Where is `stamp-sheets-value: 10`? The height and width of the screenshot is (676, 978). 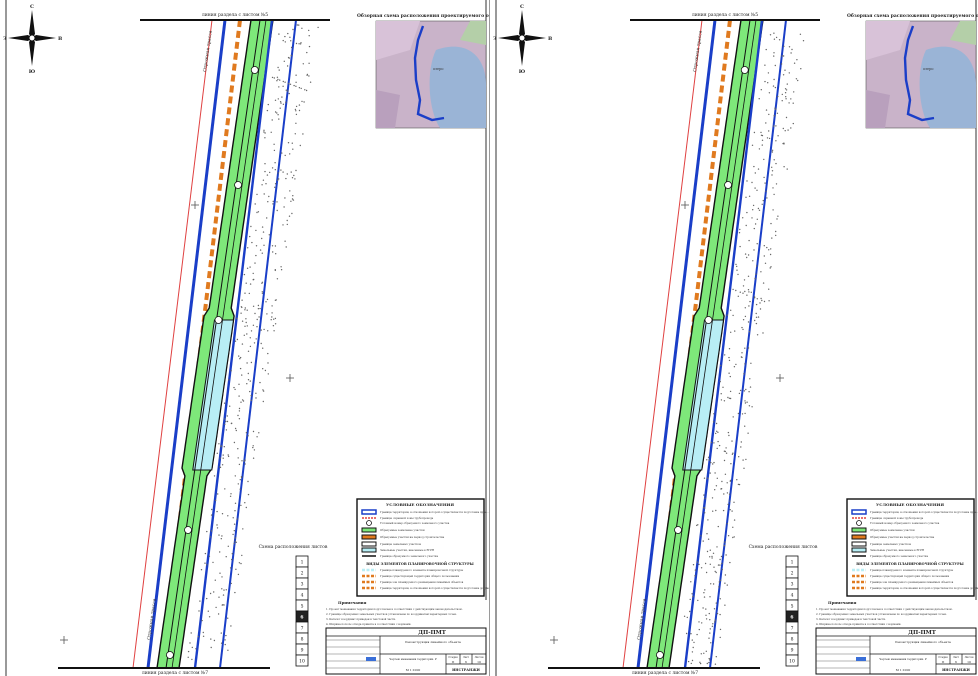
stamp-sheets-value: 10 is located at coordinates (479, 662).